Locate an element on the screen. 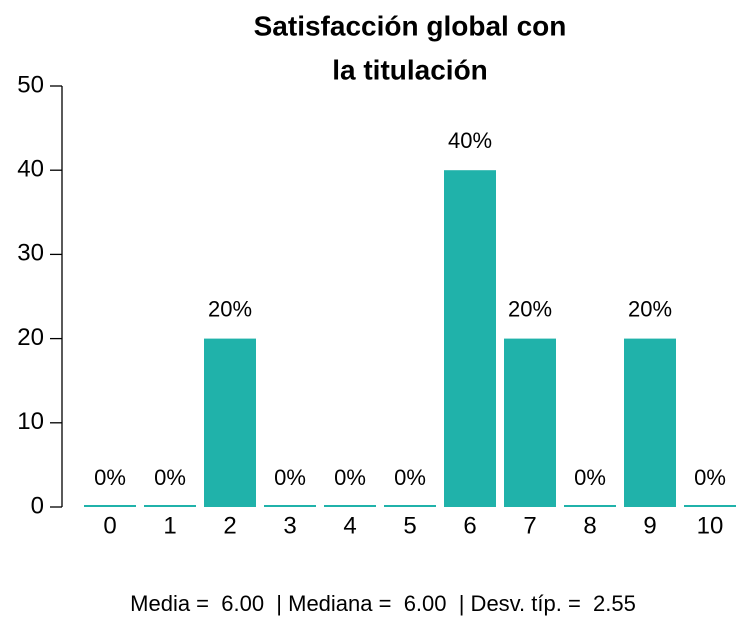  y-tick-label: 30 is located at coordinates (30, 253).